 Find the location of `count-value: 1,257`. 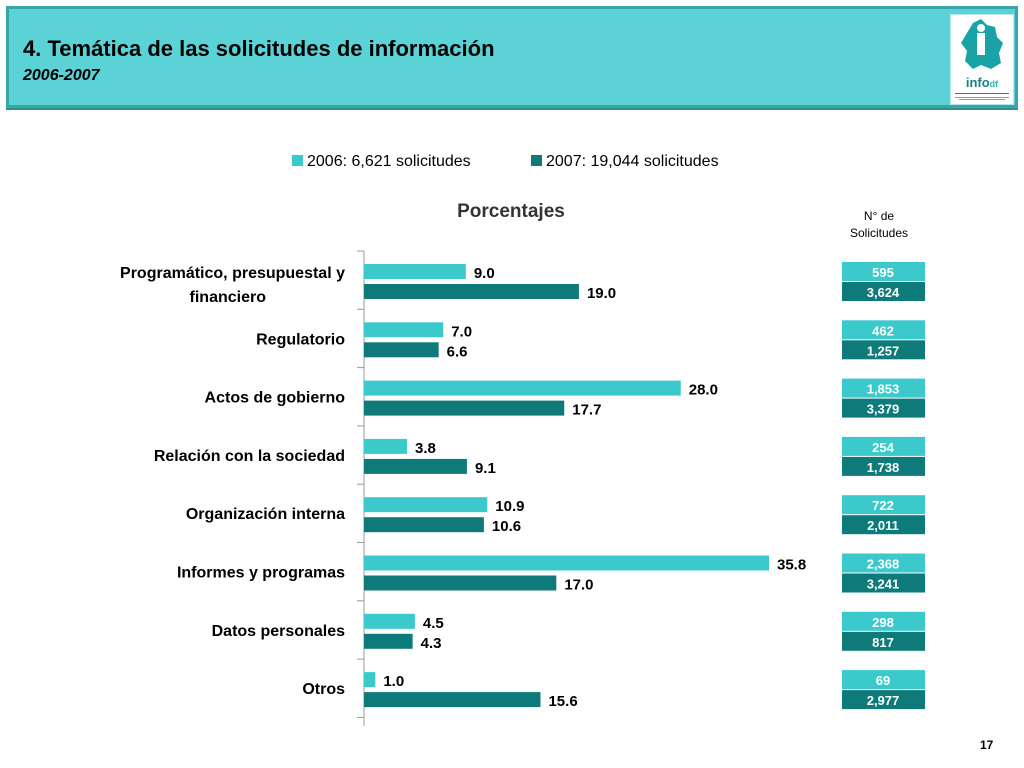

count-value: 1,257 is located at coordinates (883, 350).